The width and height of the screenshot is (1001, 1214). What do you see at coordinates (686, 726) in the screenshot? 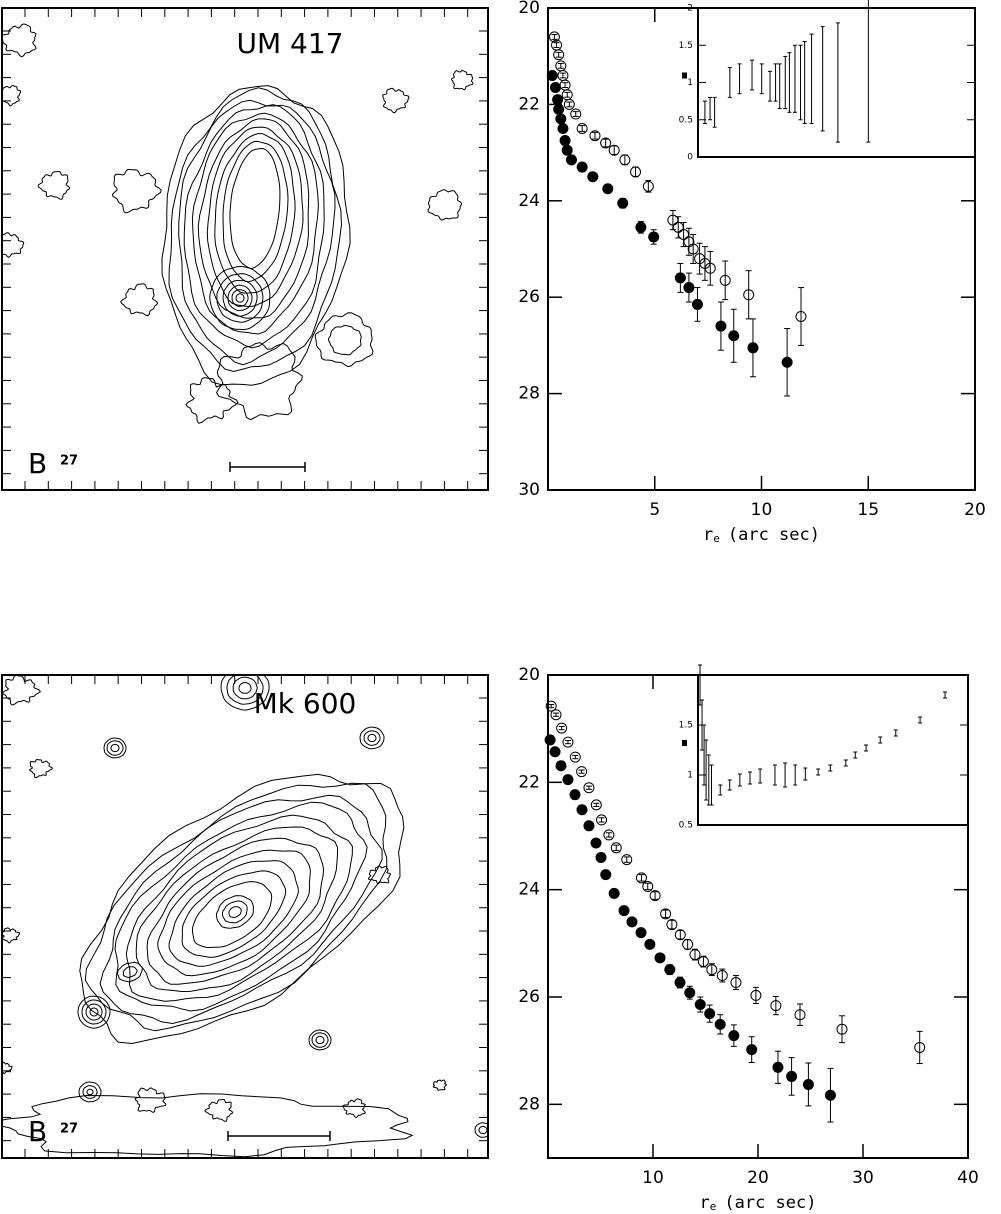
I see `inset-y-tick-label: 1.5` at bounding box center [686, 726].